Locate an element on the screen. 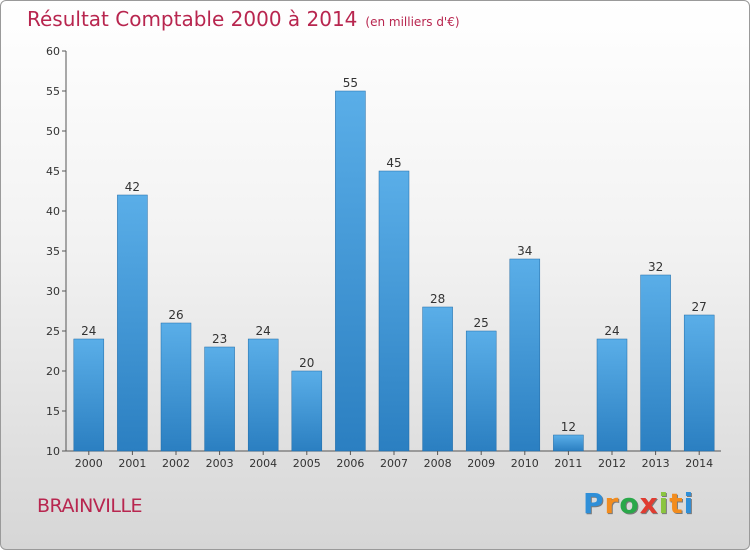 The width and height of the screenshot is (750, 550). y-tick-label: 10 is located at coordinates (53, 451).